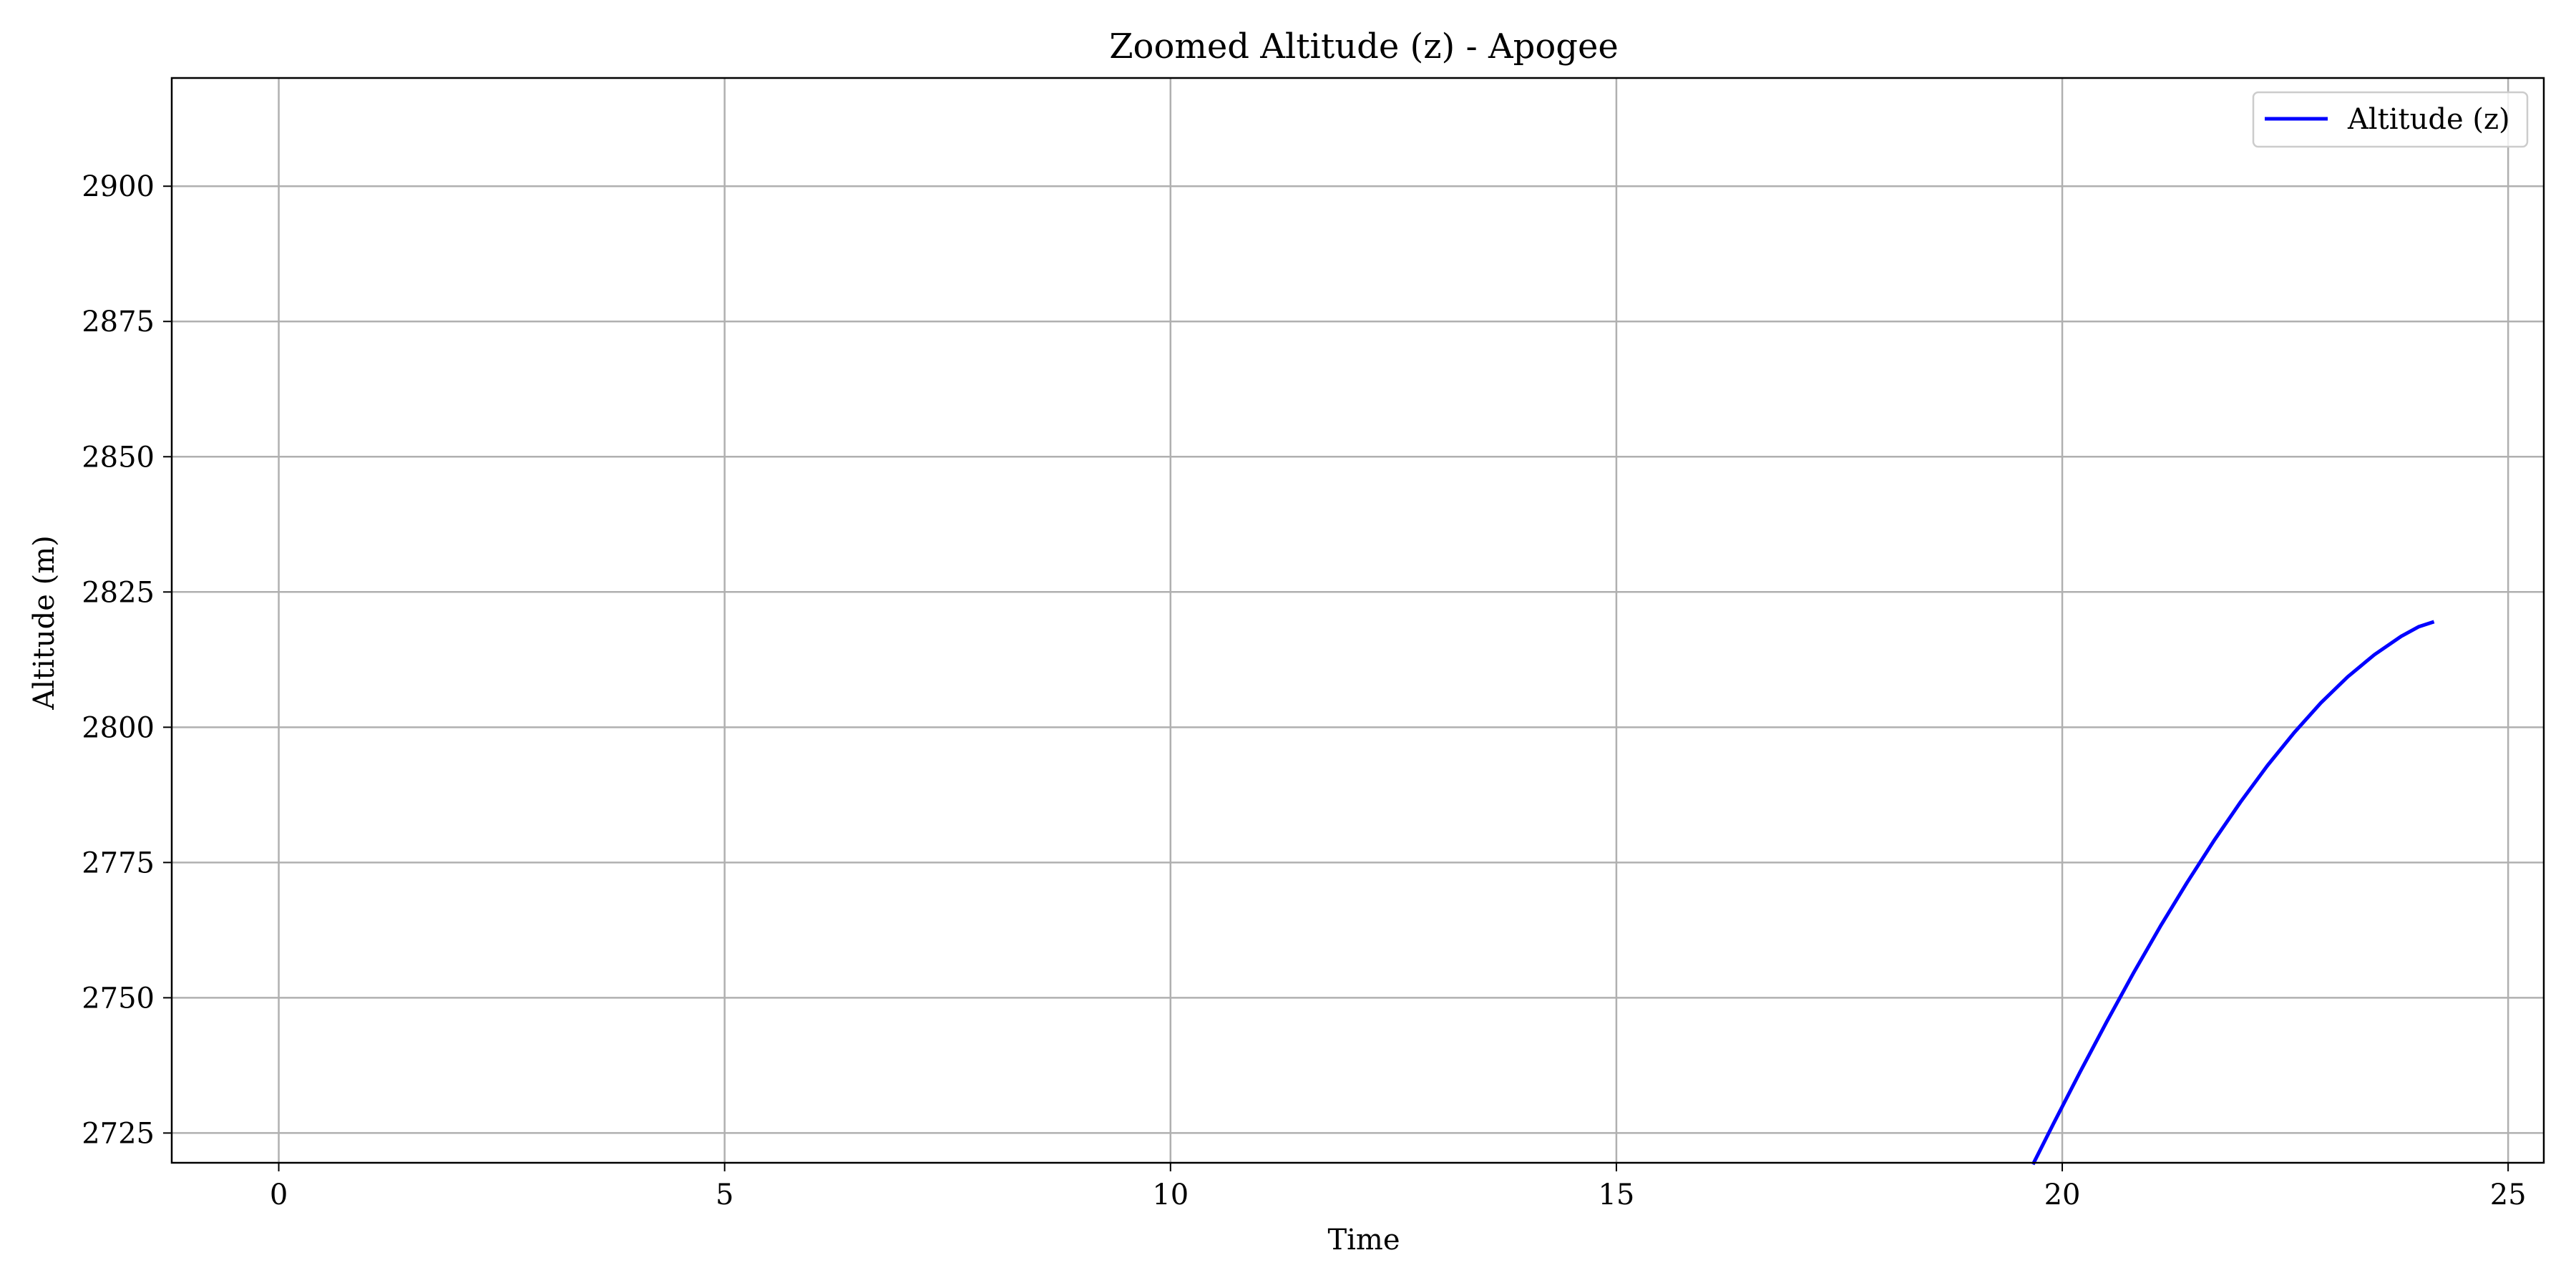 The width and height of the screenshot is (2576, 1288). Describe the element at coordinates (118, 863) in the screenshot. I see `y-tick-label: 2775` at that location.